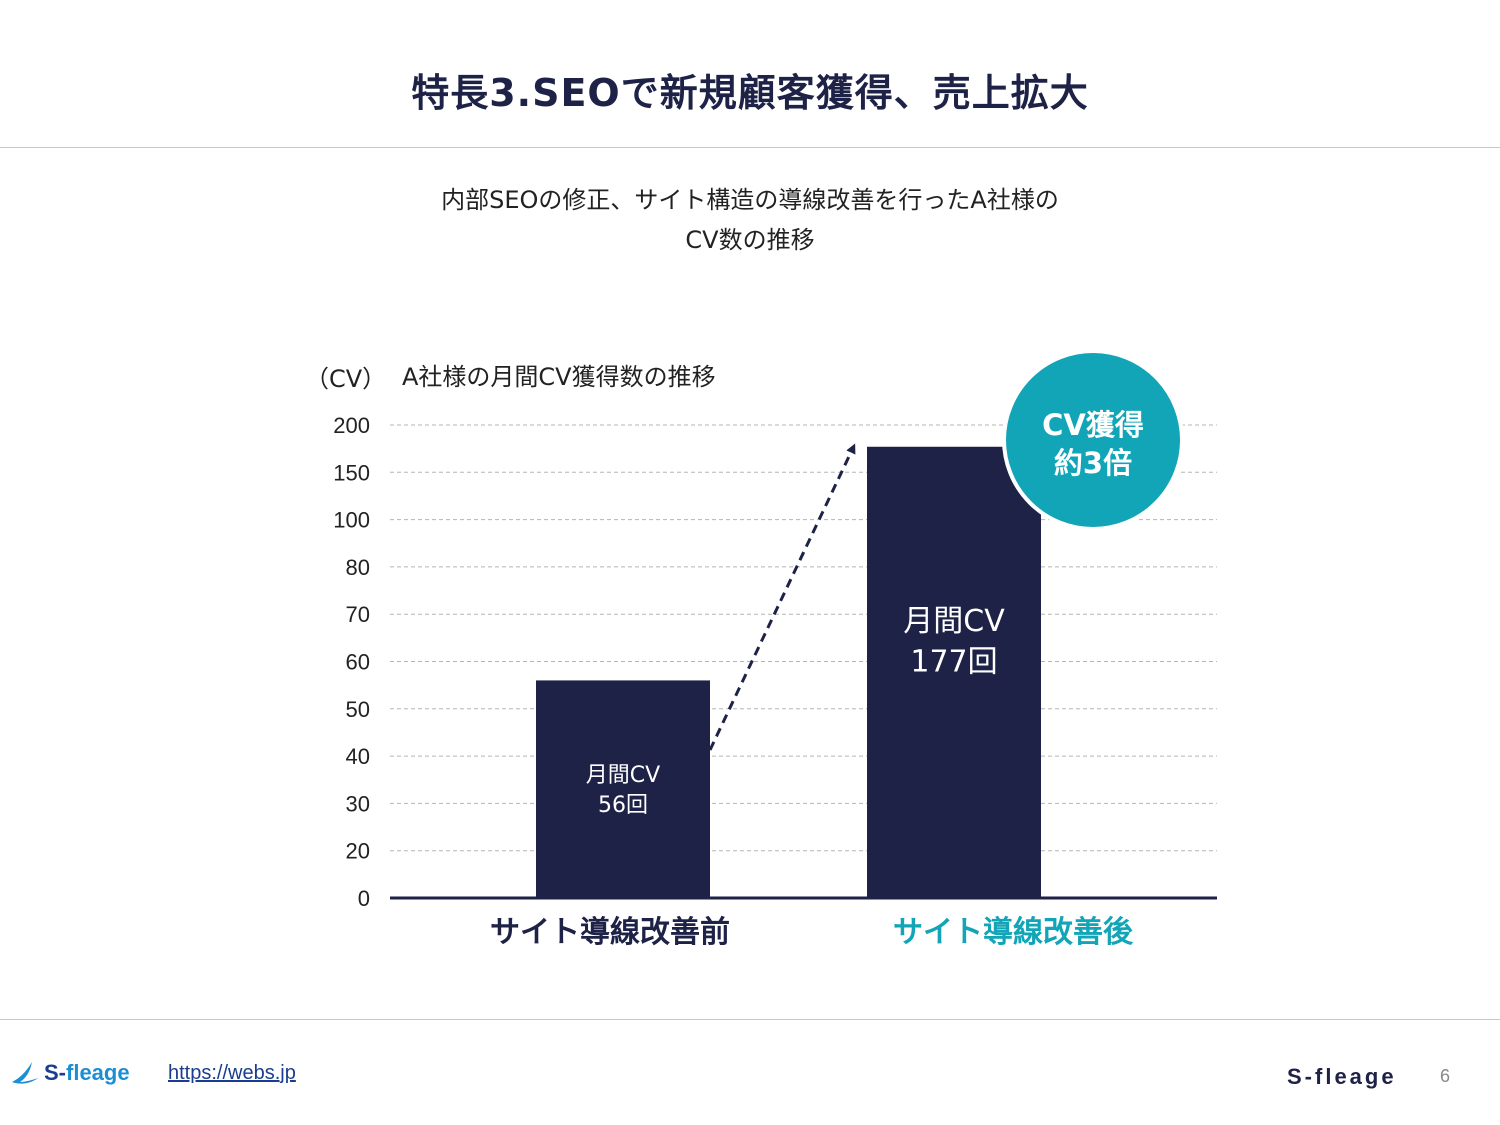 This screenshot has height=1125, width=1500. Describe the element at coordinates (750, 200) in the screenshot. I see `subtitle-line-1: 内部SEOの修正、サイト構造の導線改善を行ったA社様の` at that location.